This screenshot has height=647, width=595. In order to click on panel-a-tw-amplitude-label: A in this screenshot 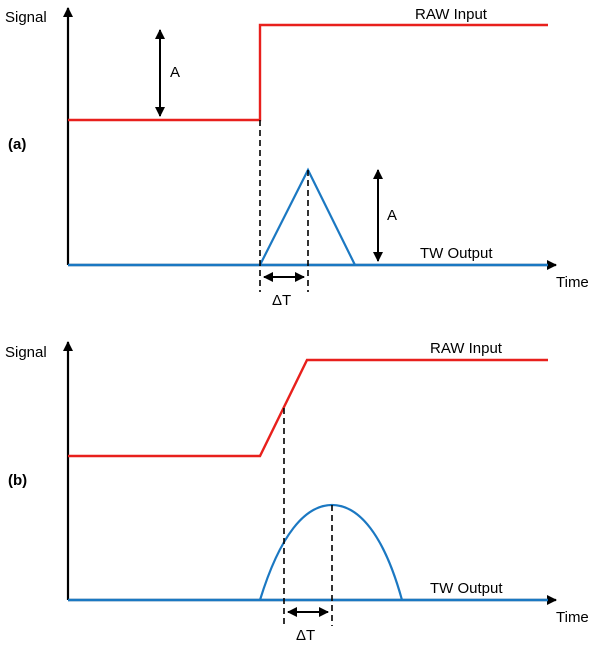, I will do `click(392, 215)`.